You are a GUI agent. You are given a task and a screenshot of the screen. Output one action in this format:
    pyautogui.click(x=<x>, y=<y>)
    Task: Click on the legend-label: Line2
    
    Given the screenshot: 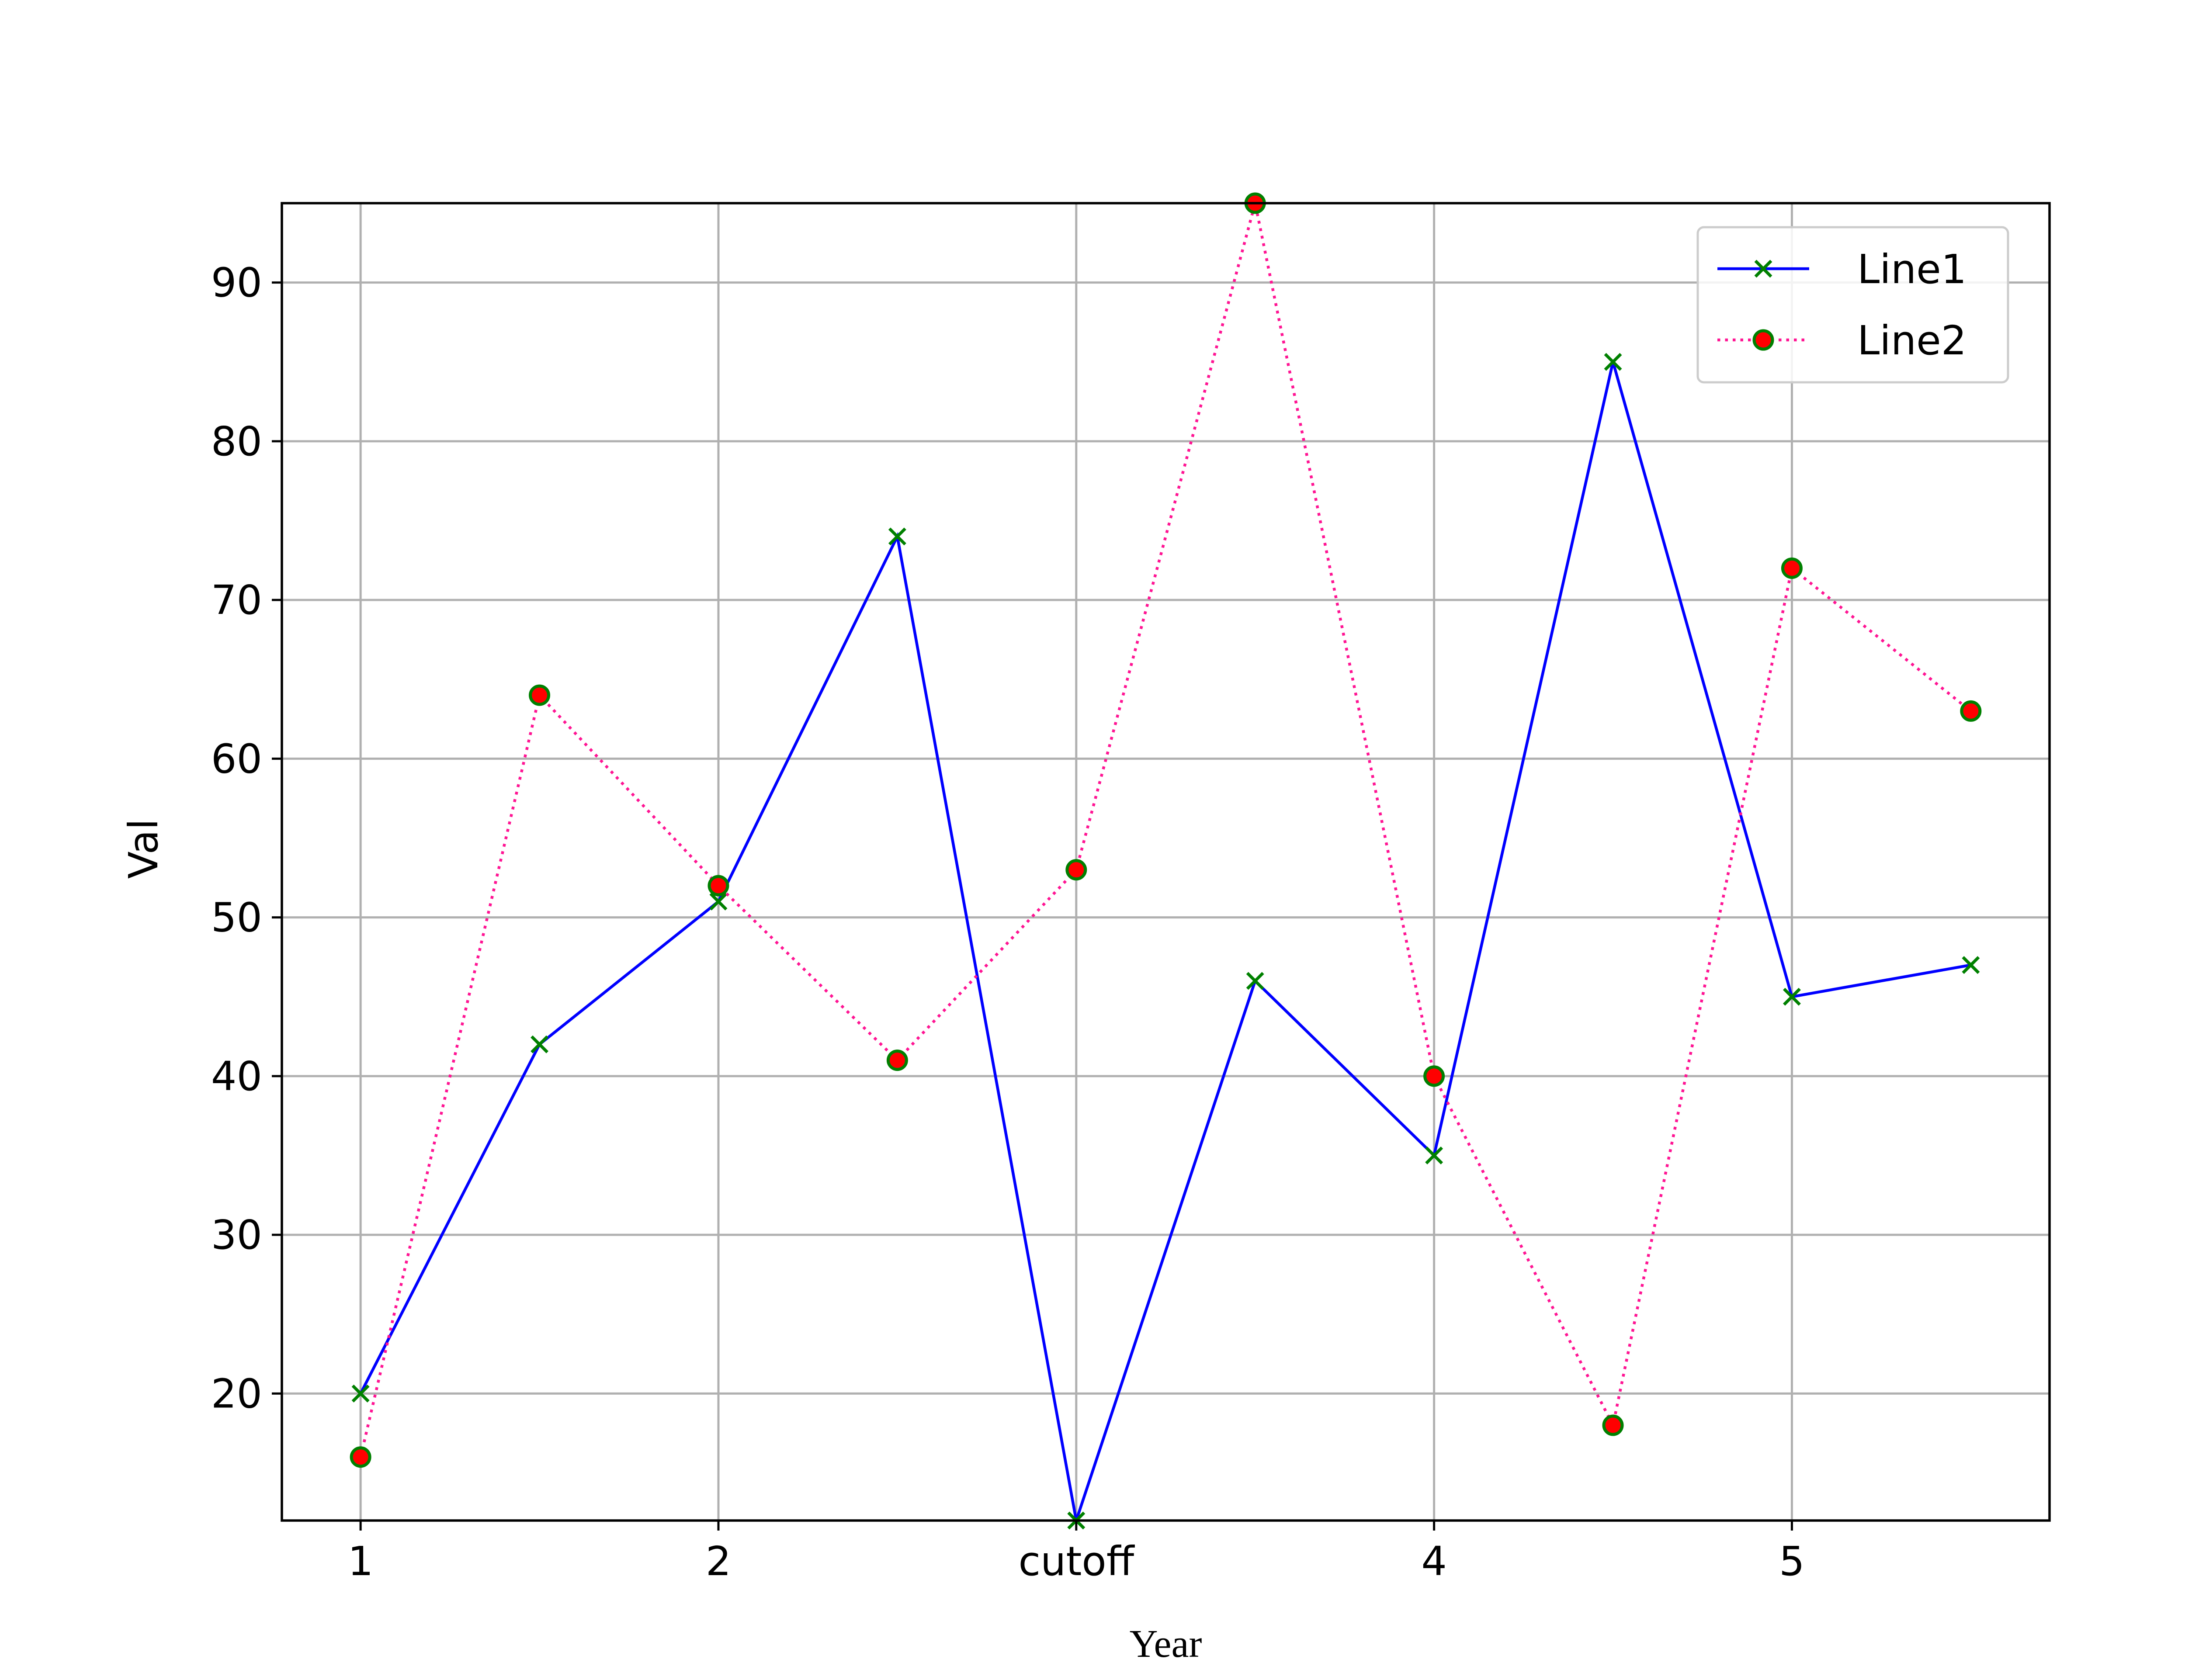 What is the action you would take?
    pyautogui.click(x=1911, y=341)
    